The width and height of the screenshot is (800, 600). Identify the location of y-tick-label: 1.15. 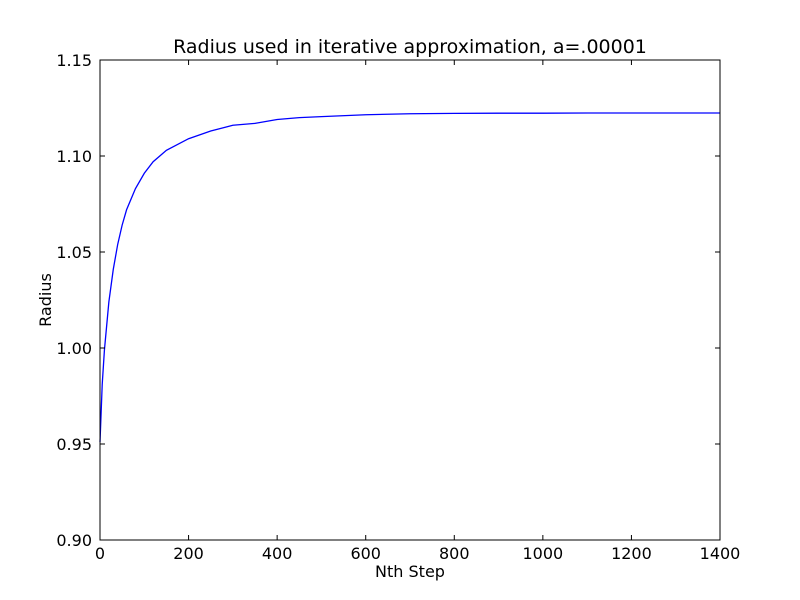
(74, 60).